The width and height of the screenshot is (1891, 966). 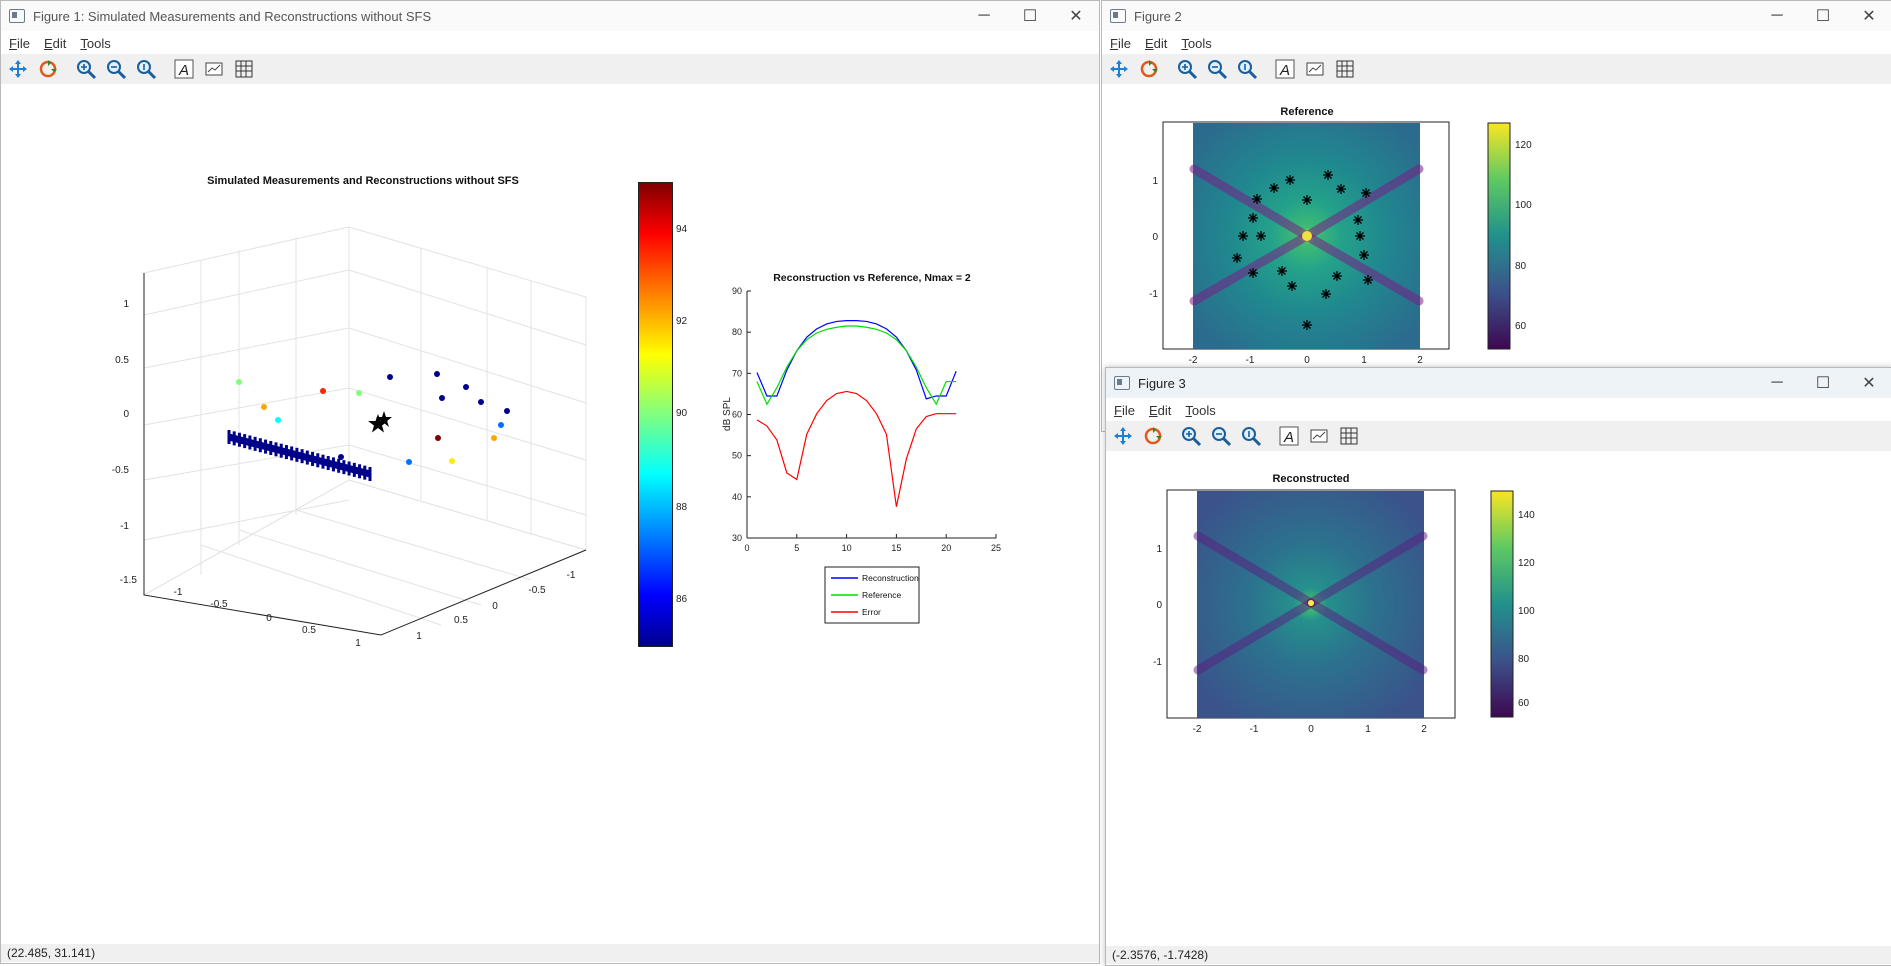 I want to click on line-chart-legend: Reconstruction Reference Error, so click(x=872, y=595).